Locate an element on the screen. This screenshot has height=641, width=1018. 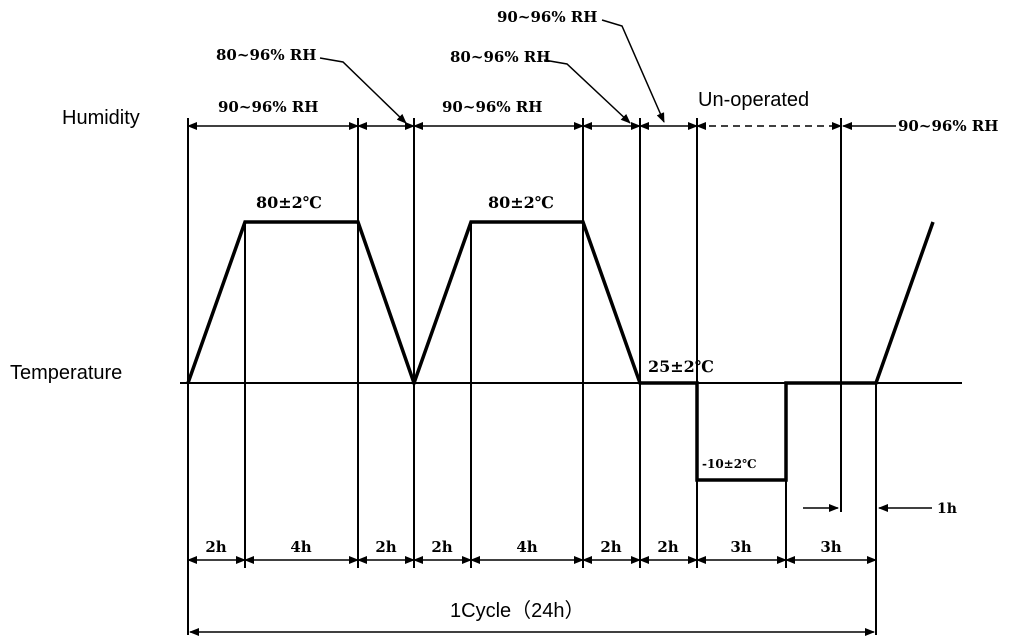
temp-high-label-2: 80±2℃ is located at coordinates (521, 202).